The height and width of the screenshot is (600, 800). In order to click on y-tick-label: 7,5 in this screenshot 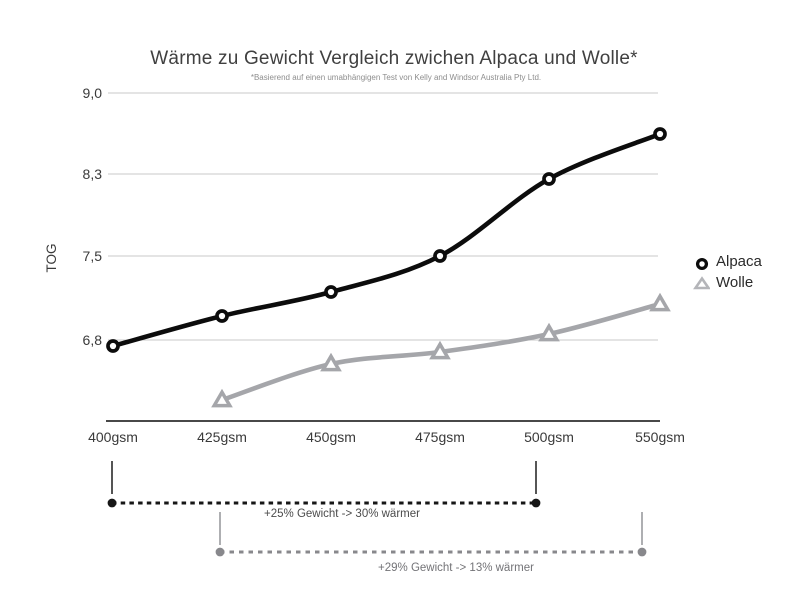, I will do `click(93, 256)`.